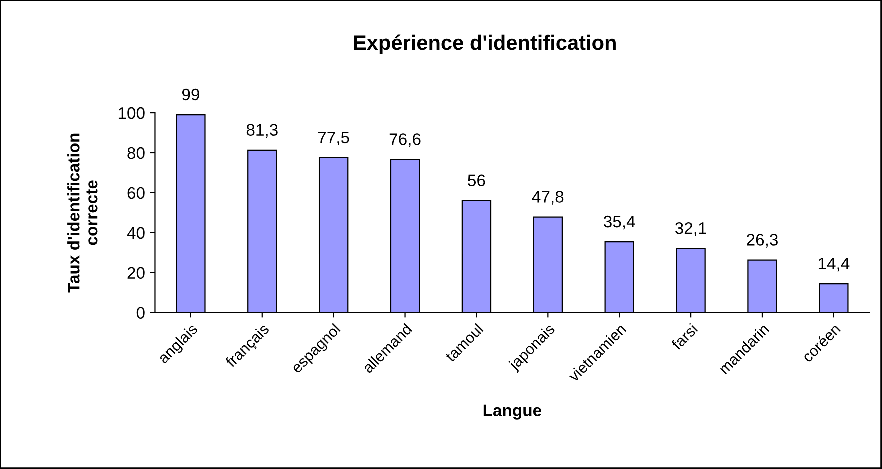 This screenshot has height=469, width=882. I want to click on data-label: 32,1, so click(690, 229).